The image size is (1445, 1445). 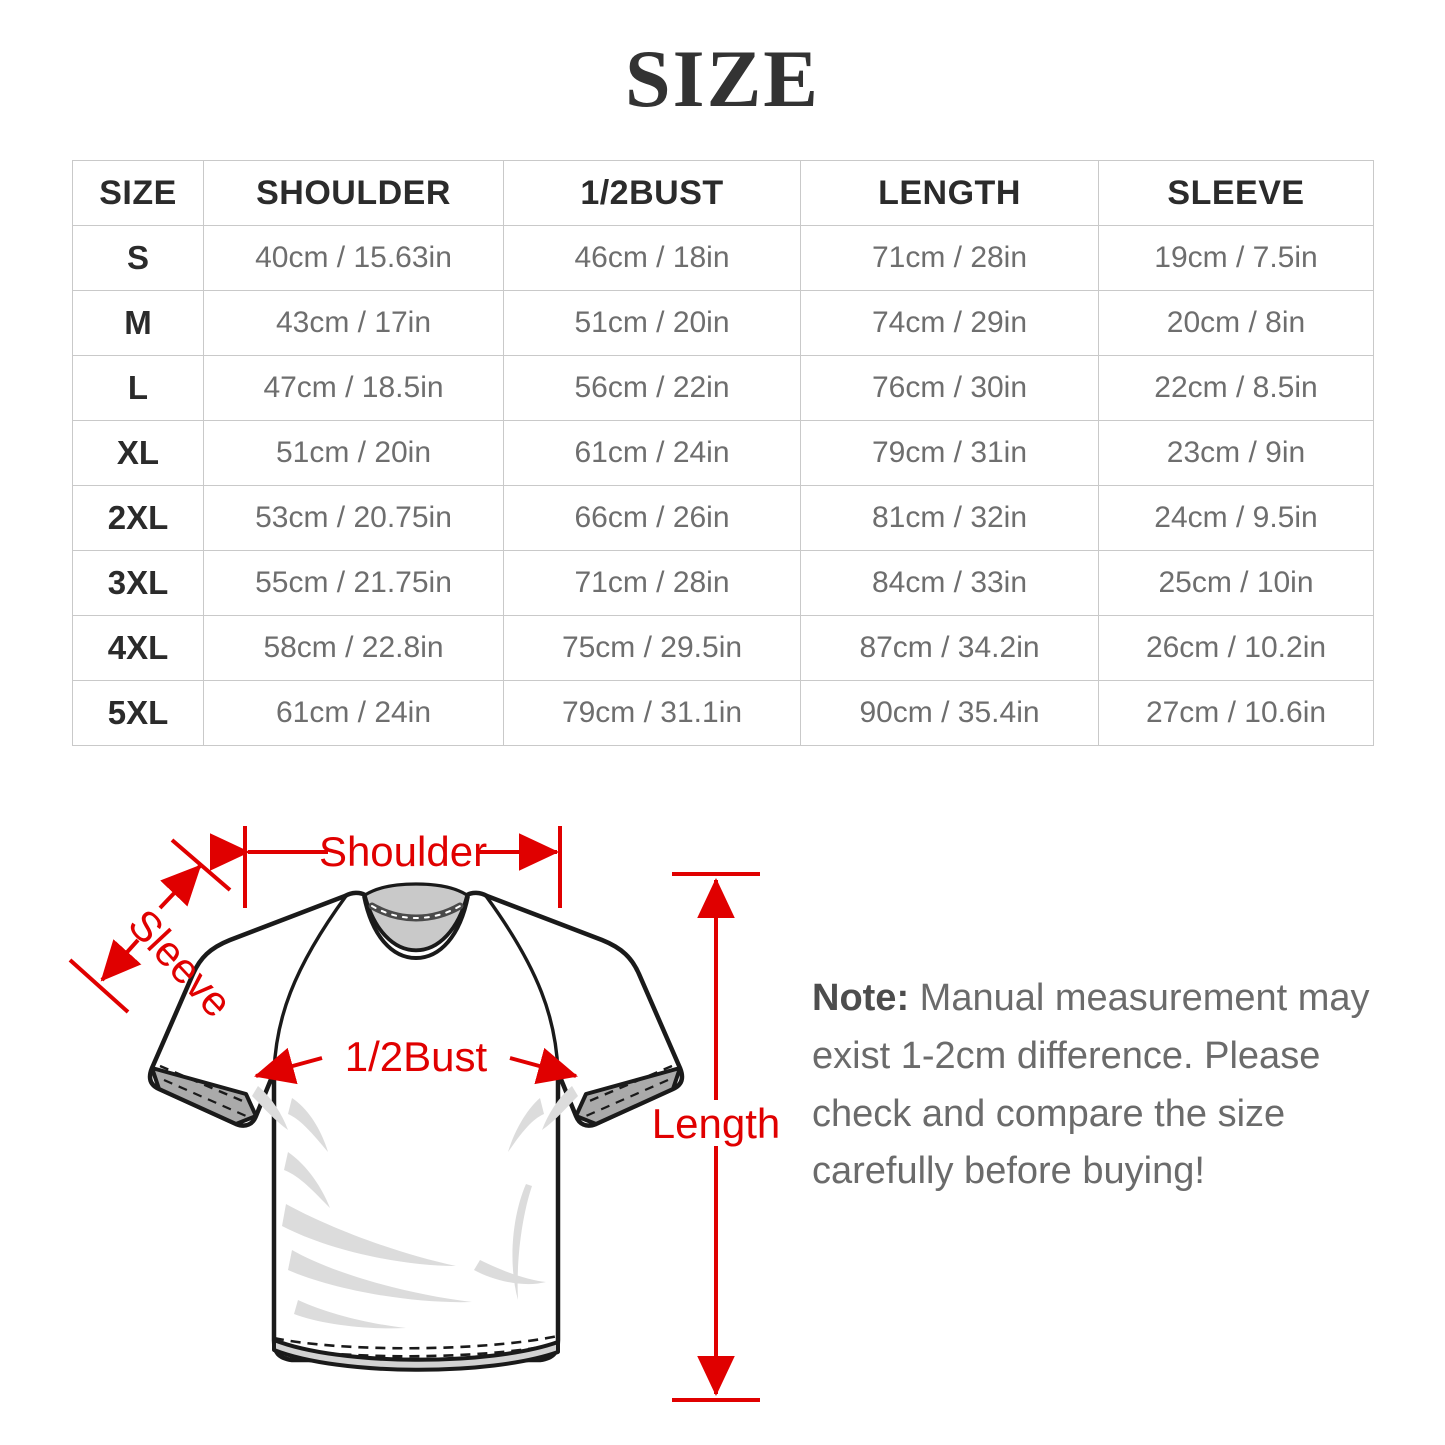 I want to click on sleeve-annotation, so click(x=150, y=926).